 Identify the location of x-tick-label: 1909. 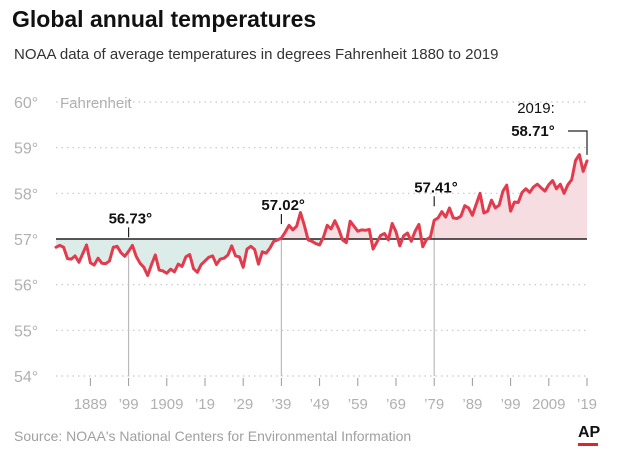
(166, 404).